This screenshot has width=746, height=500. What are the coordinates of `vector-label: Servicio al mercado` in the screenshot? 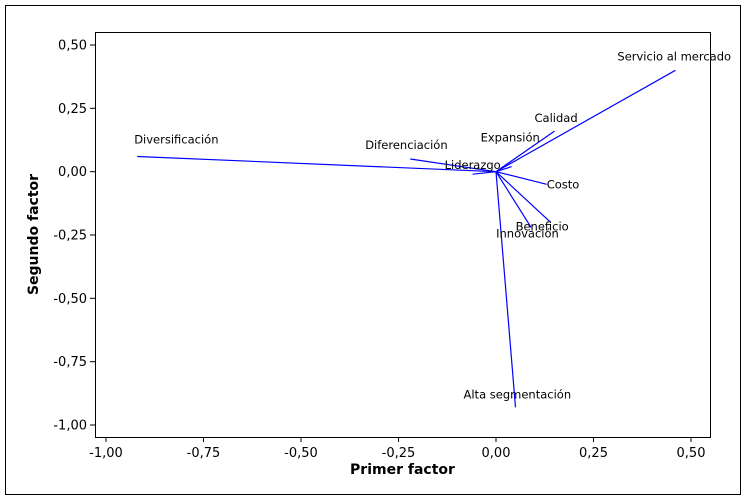 It's located at (674, 56).